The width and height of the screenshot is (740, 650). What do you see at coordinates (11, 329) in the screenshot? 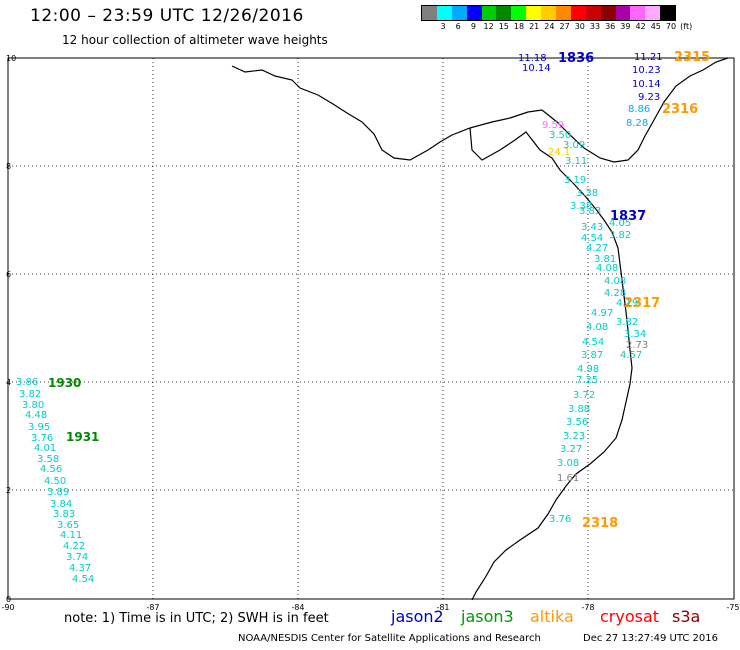
I see `y-axis-ticks: 0 2 4 6 8 10` at bounding box center [11, 329].